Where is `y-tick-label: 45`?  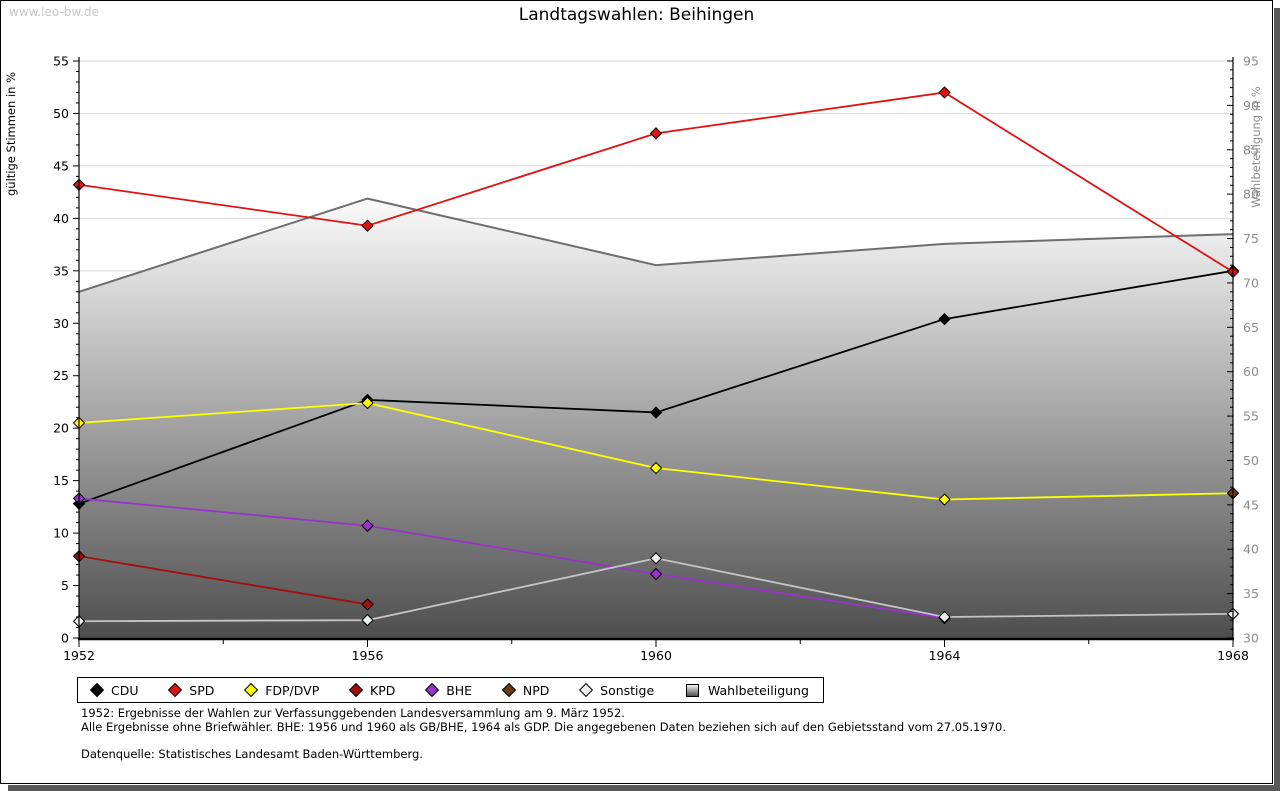 y-tick-label: 45 is located at coordinates (61, 165).